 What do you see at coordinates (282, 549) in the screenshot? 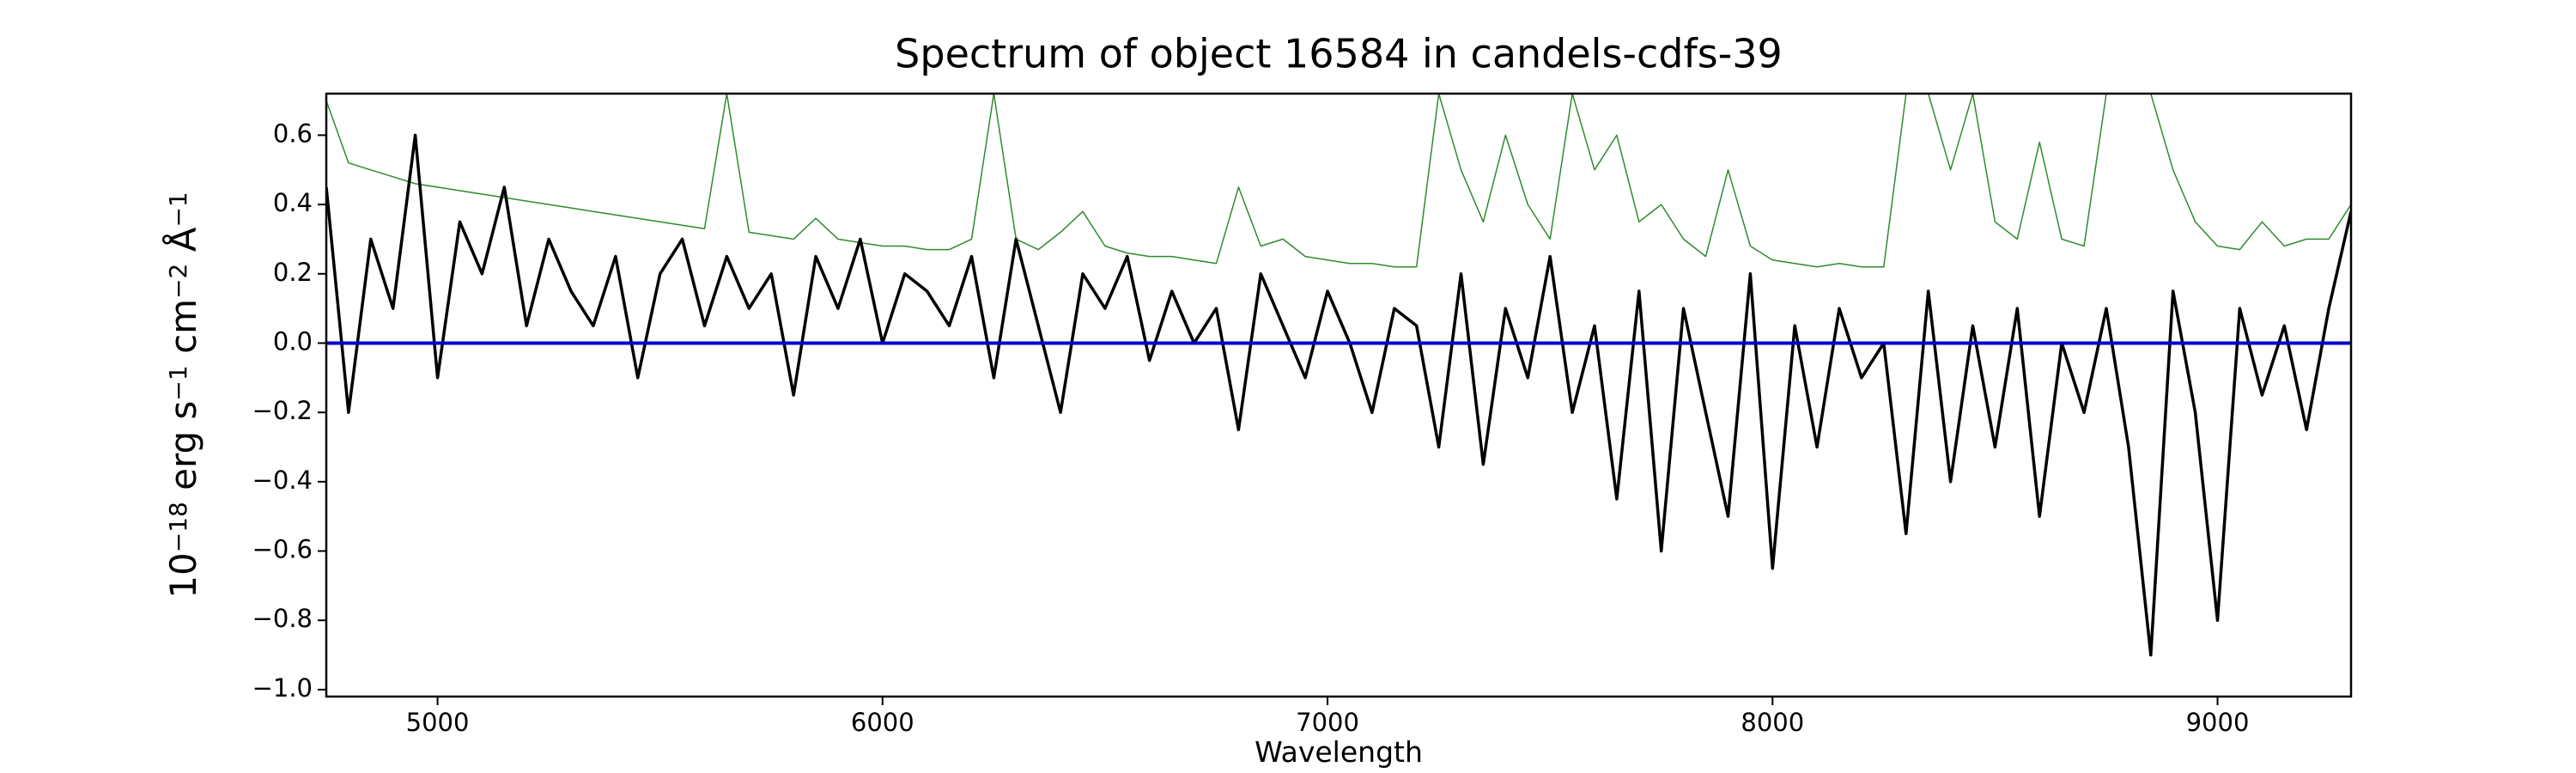
I see `y-tick-label: −0.6` at bounding box center [282, 549].